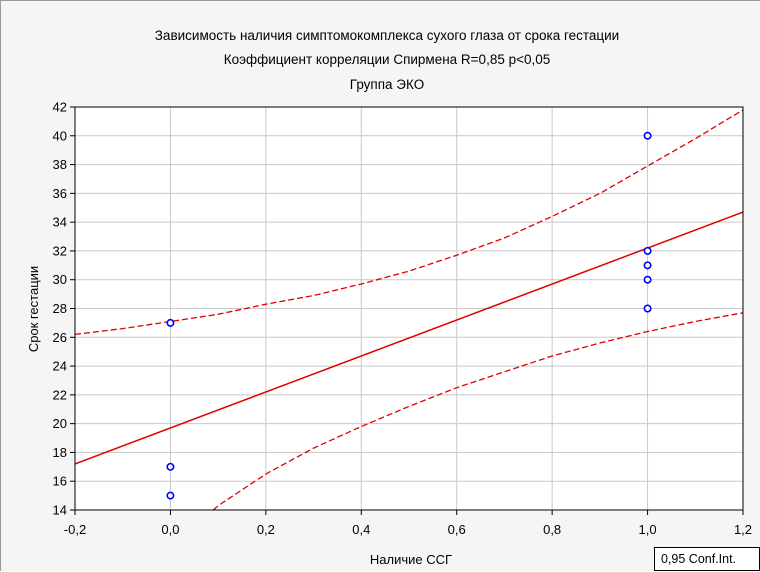  What do you see at coordinates (552, 529) in the screenshot?
I see `x-tick-label: 0,8` at bounding box center [552, 529].